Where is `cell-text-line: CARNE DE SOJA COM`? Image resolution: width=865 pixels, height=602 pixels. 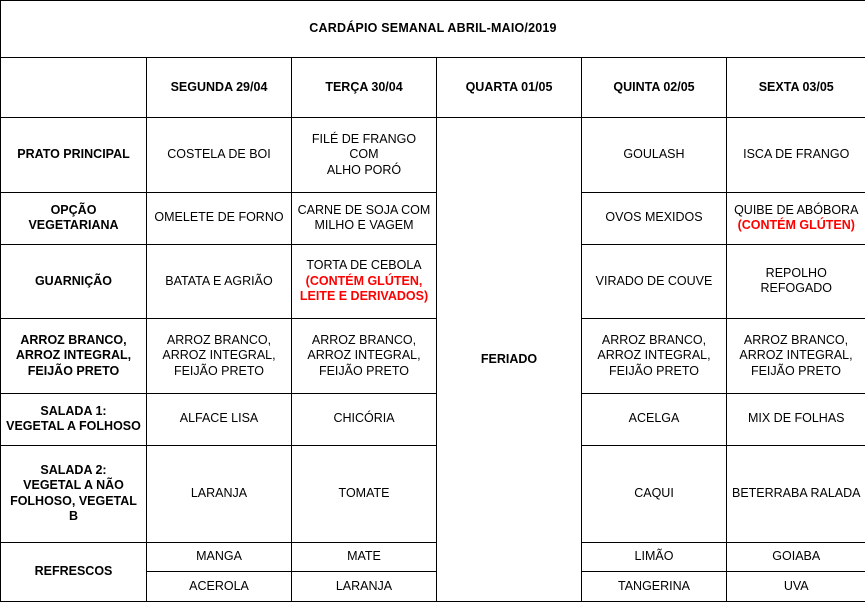
cell-text-line: CARNE DE SOJA COM is located at coordinates (364, 209).